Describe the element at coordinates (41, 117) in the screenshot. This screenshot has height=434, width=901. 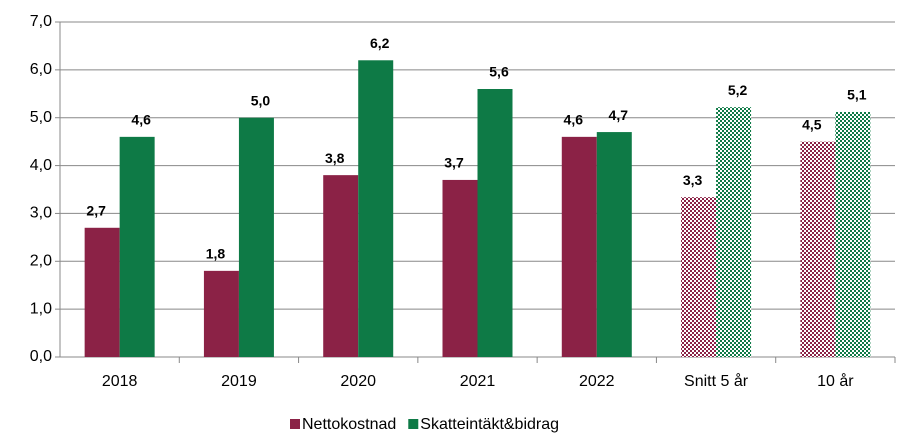
I see `y-tick-label: 5,0` at that location.